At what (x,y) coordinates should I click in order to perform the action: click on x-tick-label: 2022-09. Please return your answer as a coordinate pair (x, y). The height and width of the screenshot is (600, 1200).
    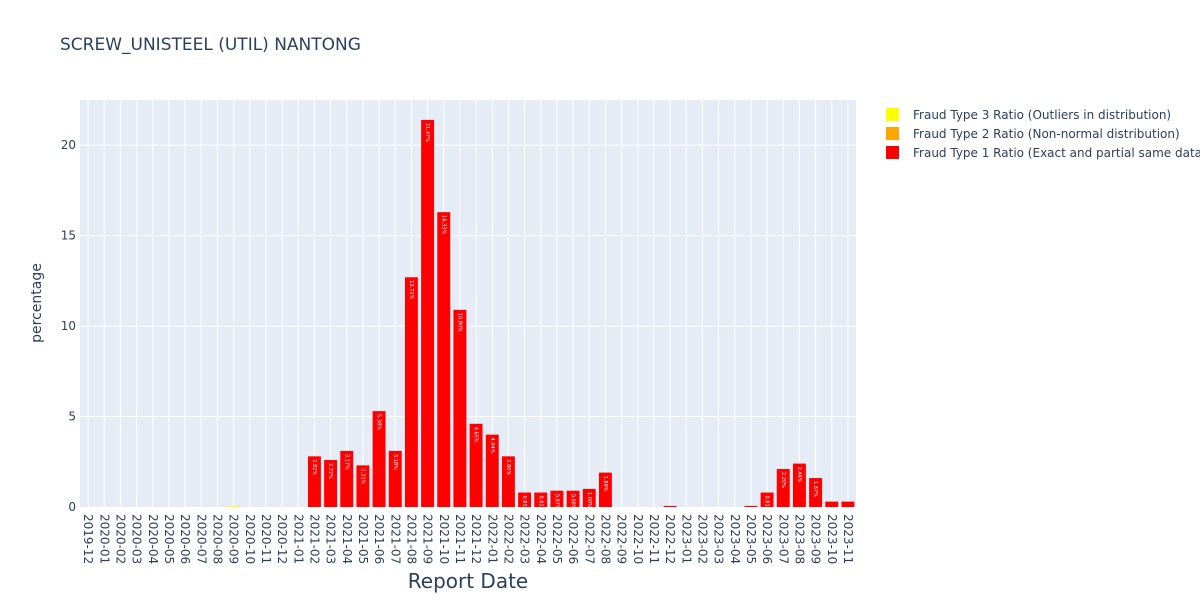
    Looking at the image, I should click on (622, 539).